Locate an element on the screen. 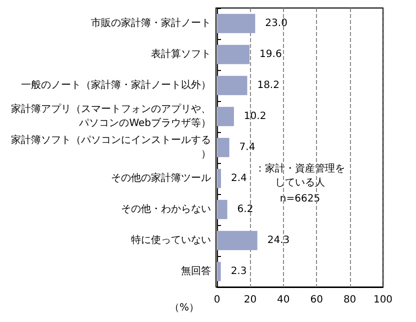 Image resolution: width=416 pixels, height=322 pixels. data-label: 7.4 is located at coordinates (247, 147).